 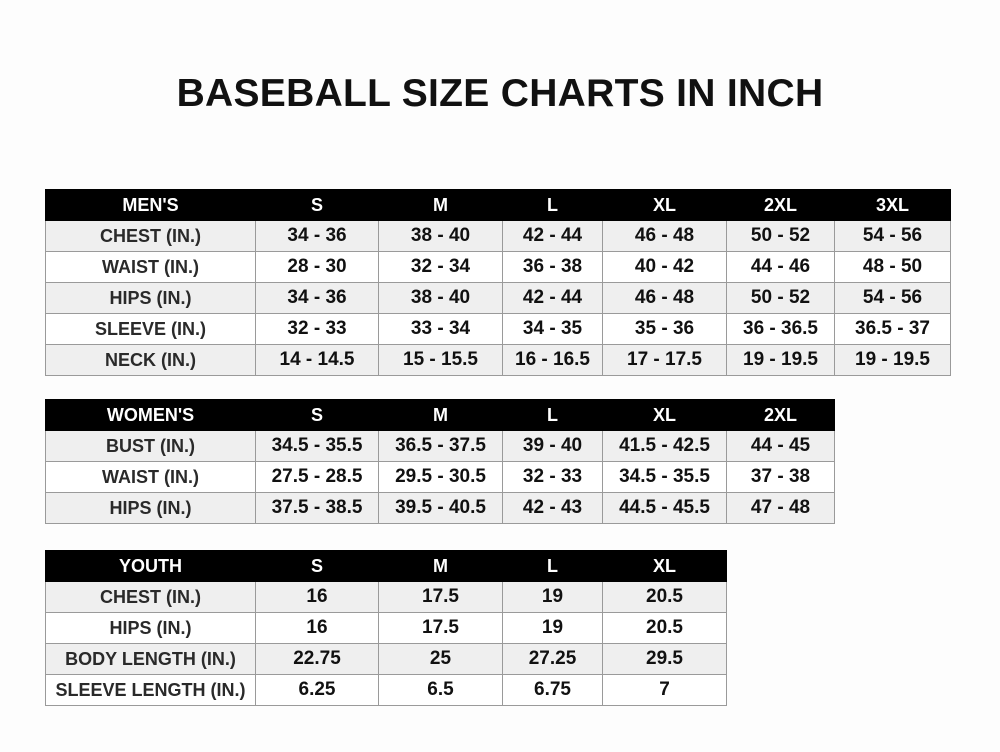 What do you see at coordinates (664, 446) in the screenshot?
I see `size-value: 41.5 - 42.5` at bounding box center [664, 446].